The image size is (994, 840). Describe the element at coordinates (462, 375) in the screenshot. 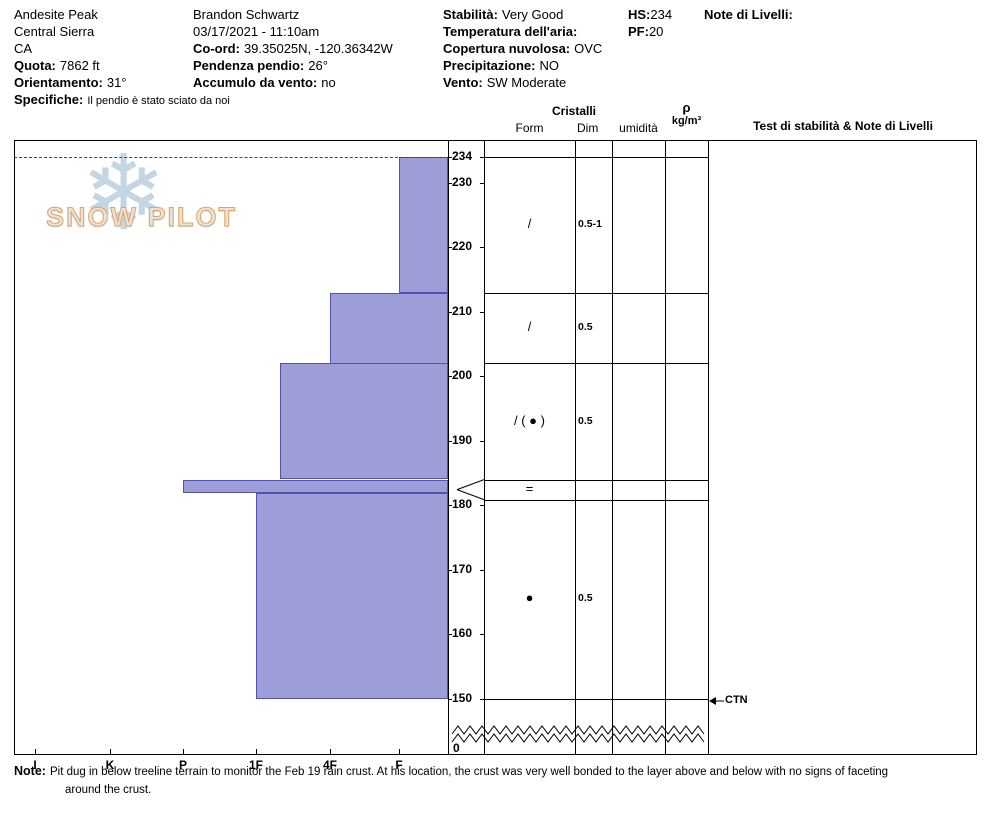

I see `depth-tick-label: 200` at that location.